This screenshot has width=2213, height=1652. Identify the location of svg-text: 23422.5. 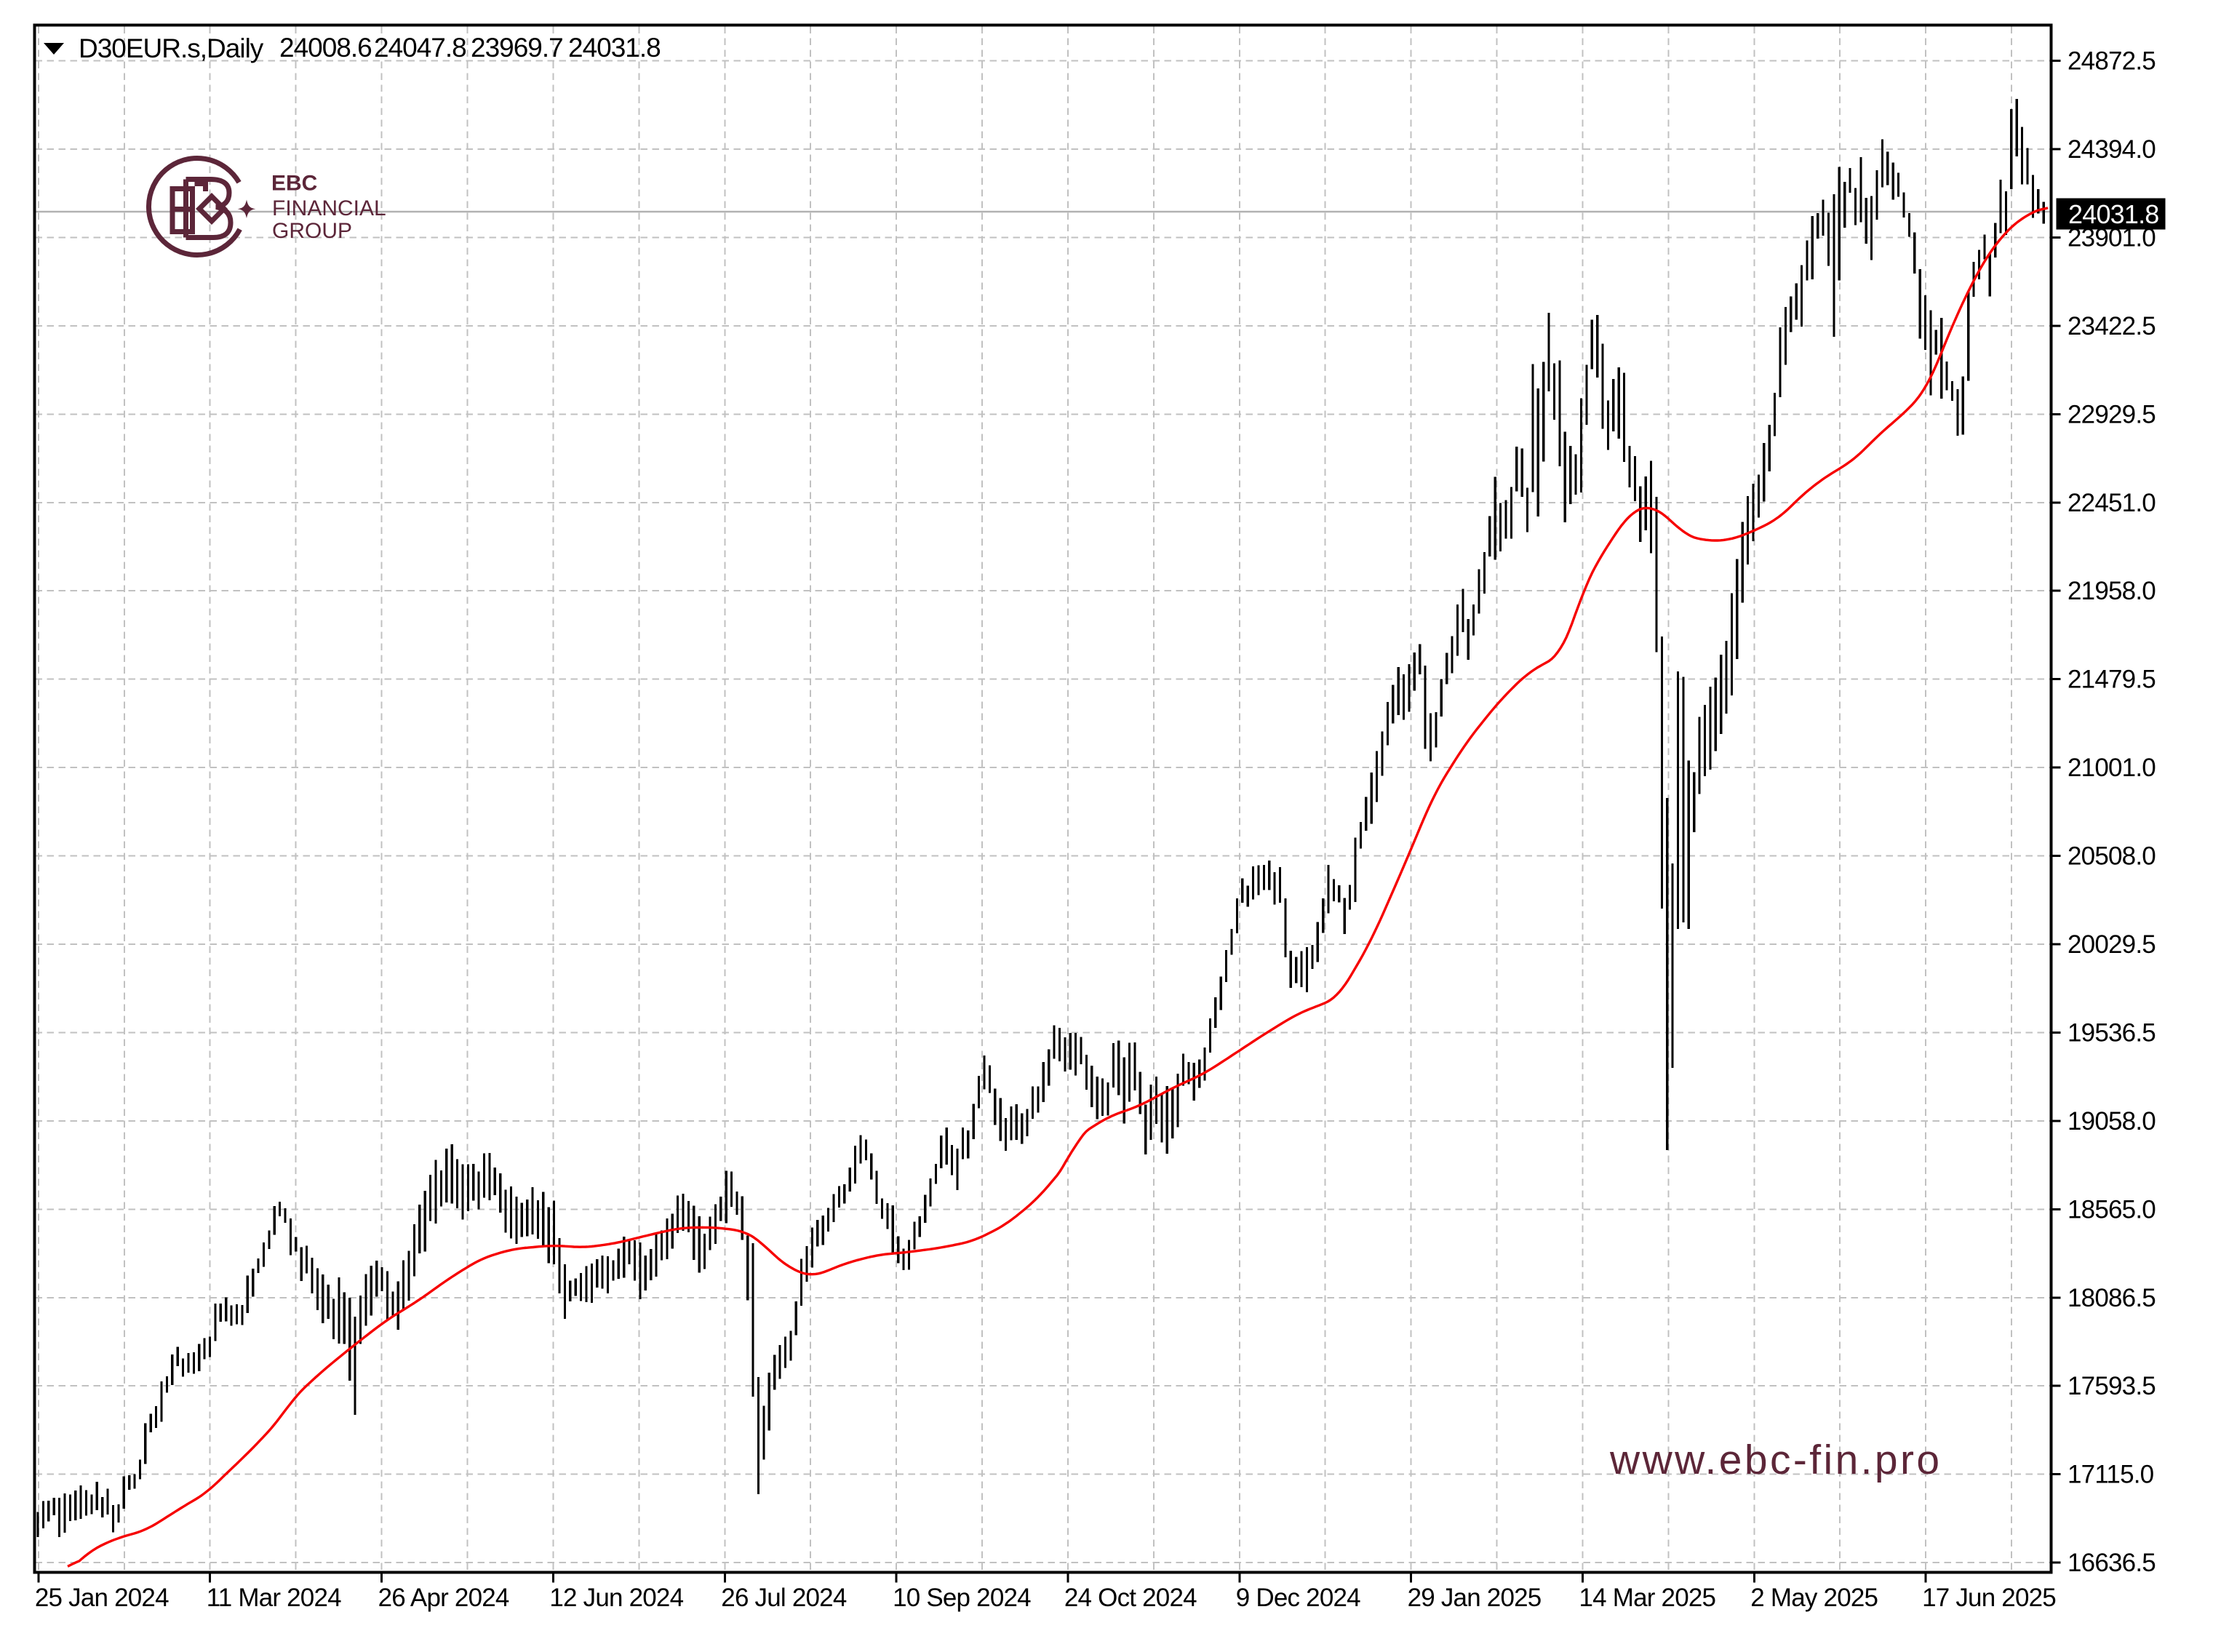
(2112, 326).